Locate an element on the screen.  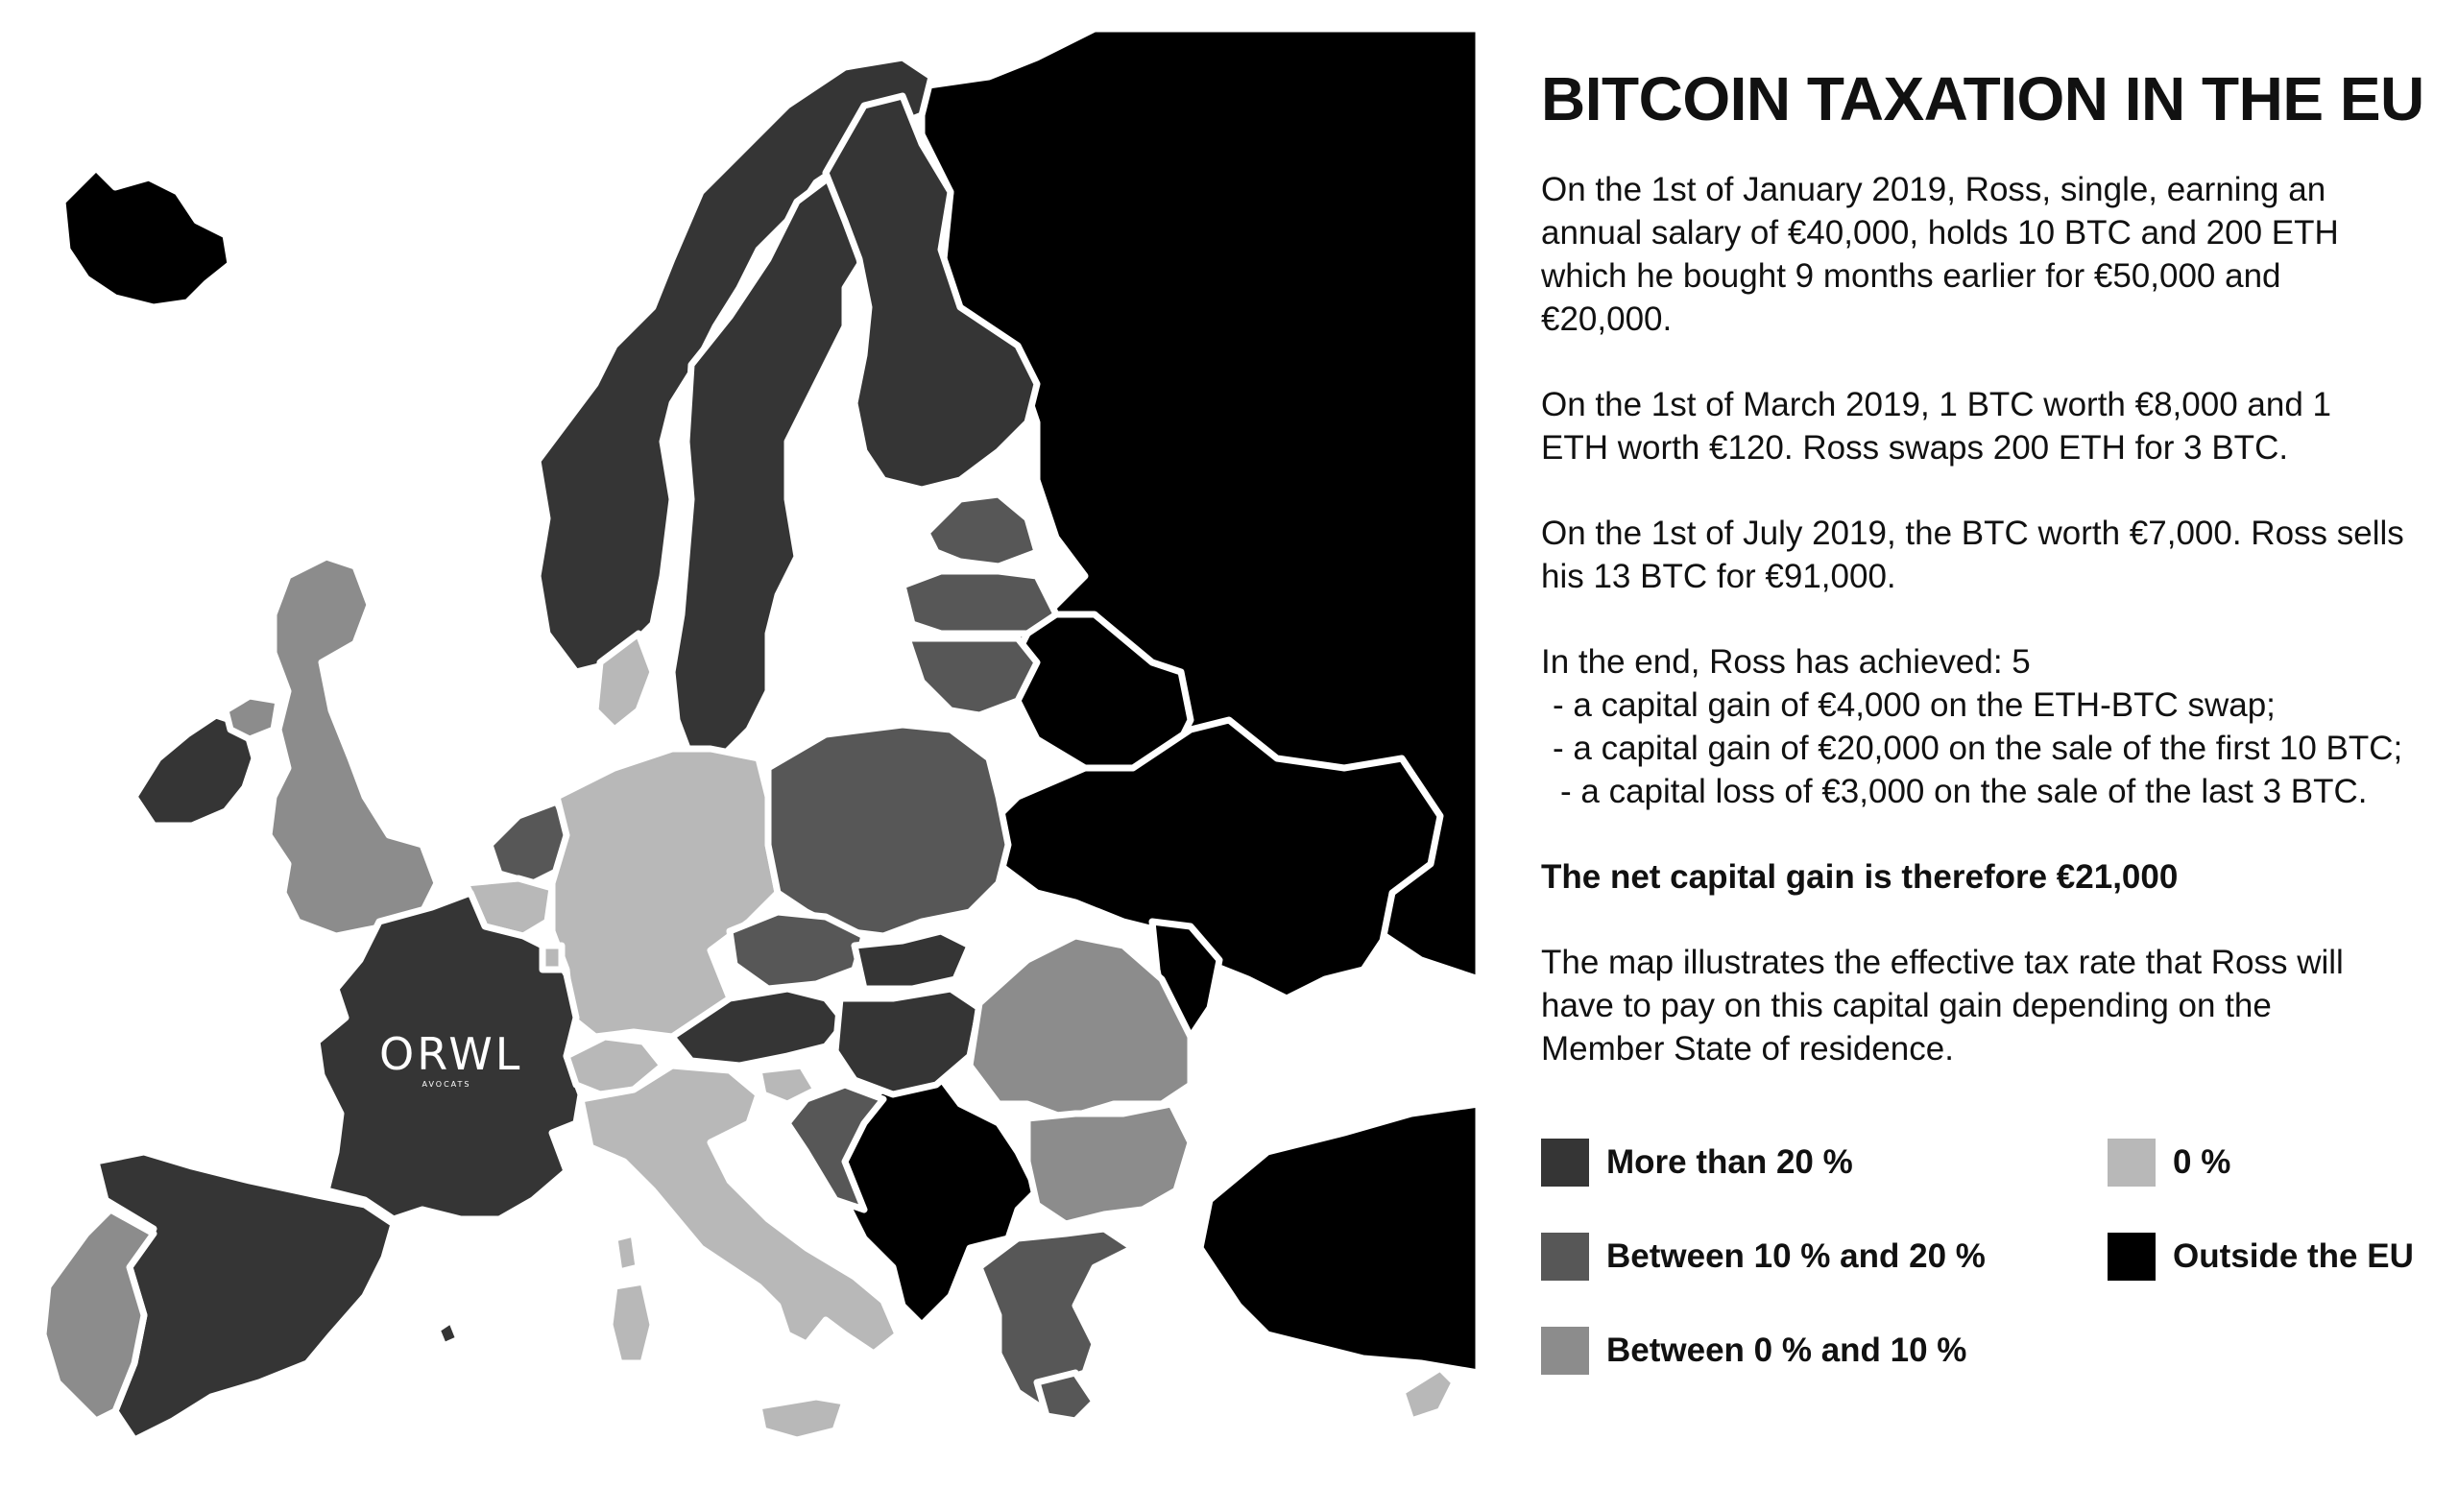
legend-label: Outside the EU is located at coordinates (2293, 1256).